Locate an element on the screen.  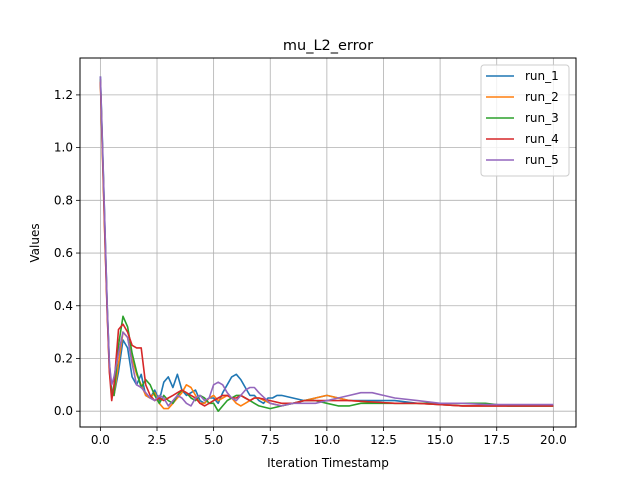
legend-label: run_2 is located at coordinates (542, 97).